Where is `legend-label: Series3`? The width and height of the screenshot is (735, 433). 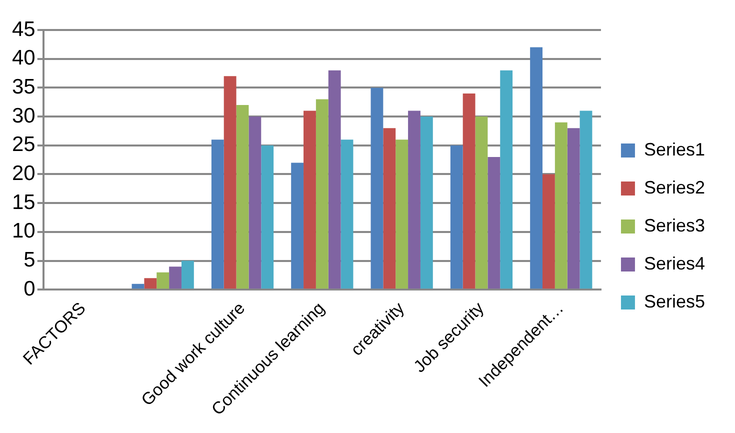 legend-label: Series3 is located at coordinates (674, 225).